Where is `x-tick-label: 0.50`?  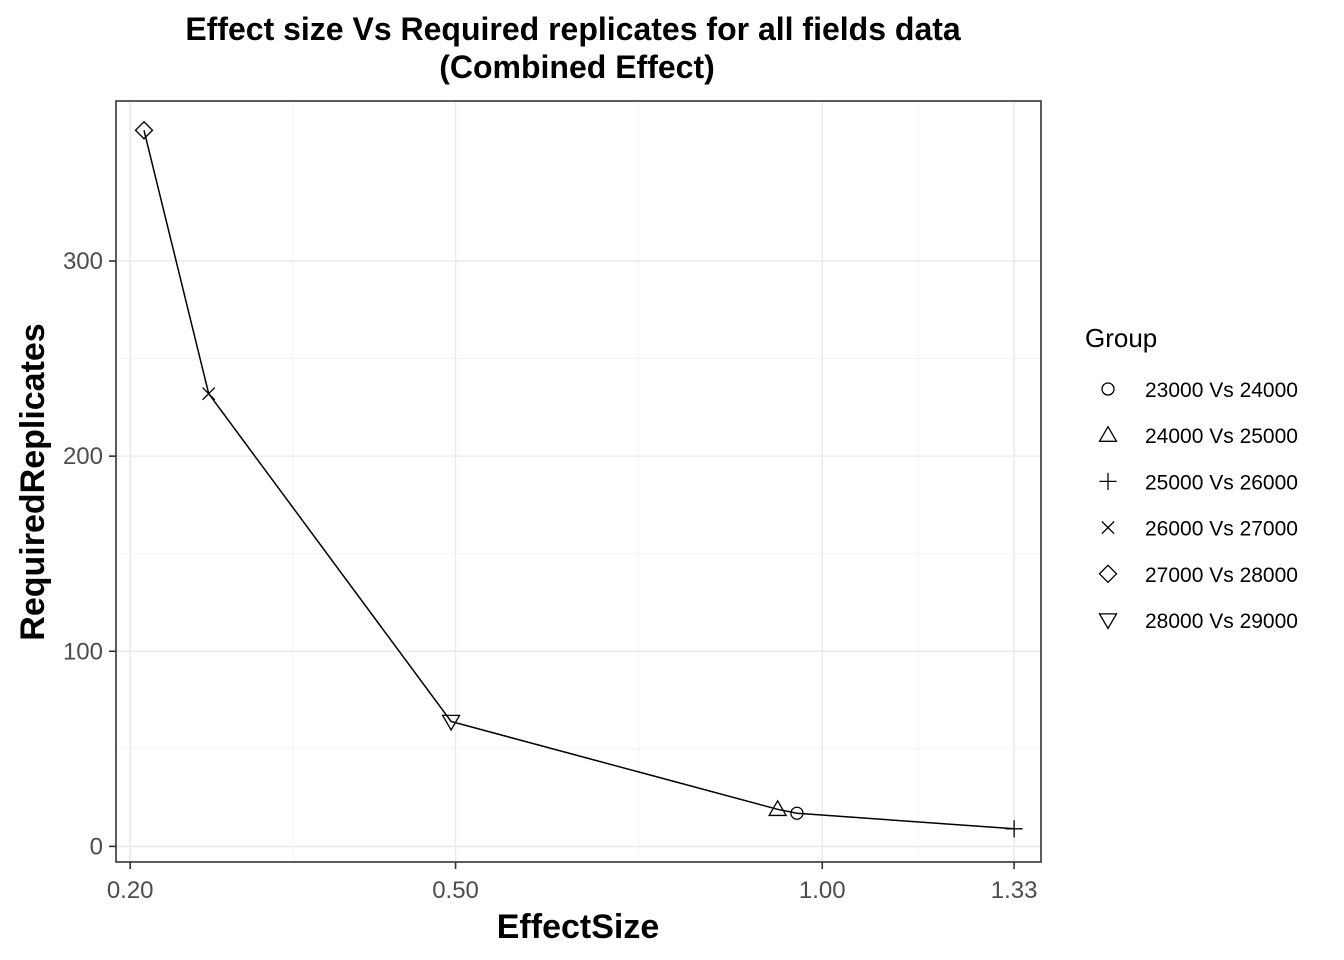 x-tick-label: 0.50 is located at coordinates (455, 890).